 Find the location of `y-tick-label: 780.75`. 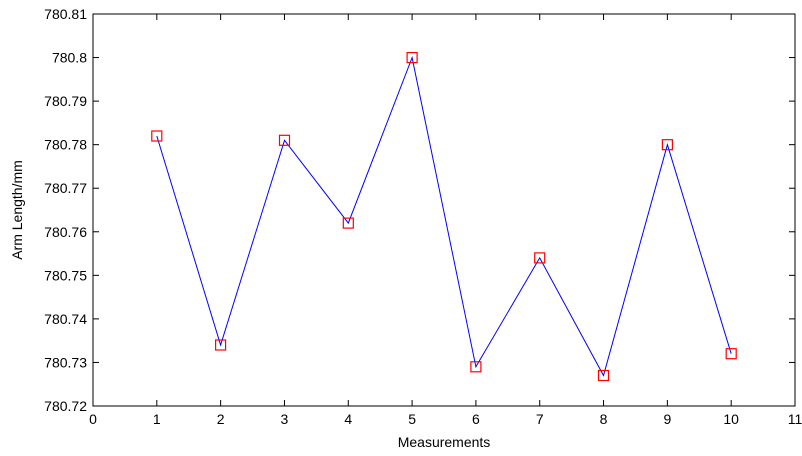

y-tick-label: 780.75 is located at coordinates (65, 275).